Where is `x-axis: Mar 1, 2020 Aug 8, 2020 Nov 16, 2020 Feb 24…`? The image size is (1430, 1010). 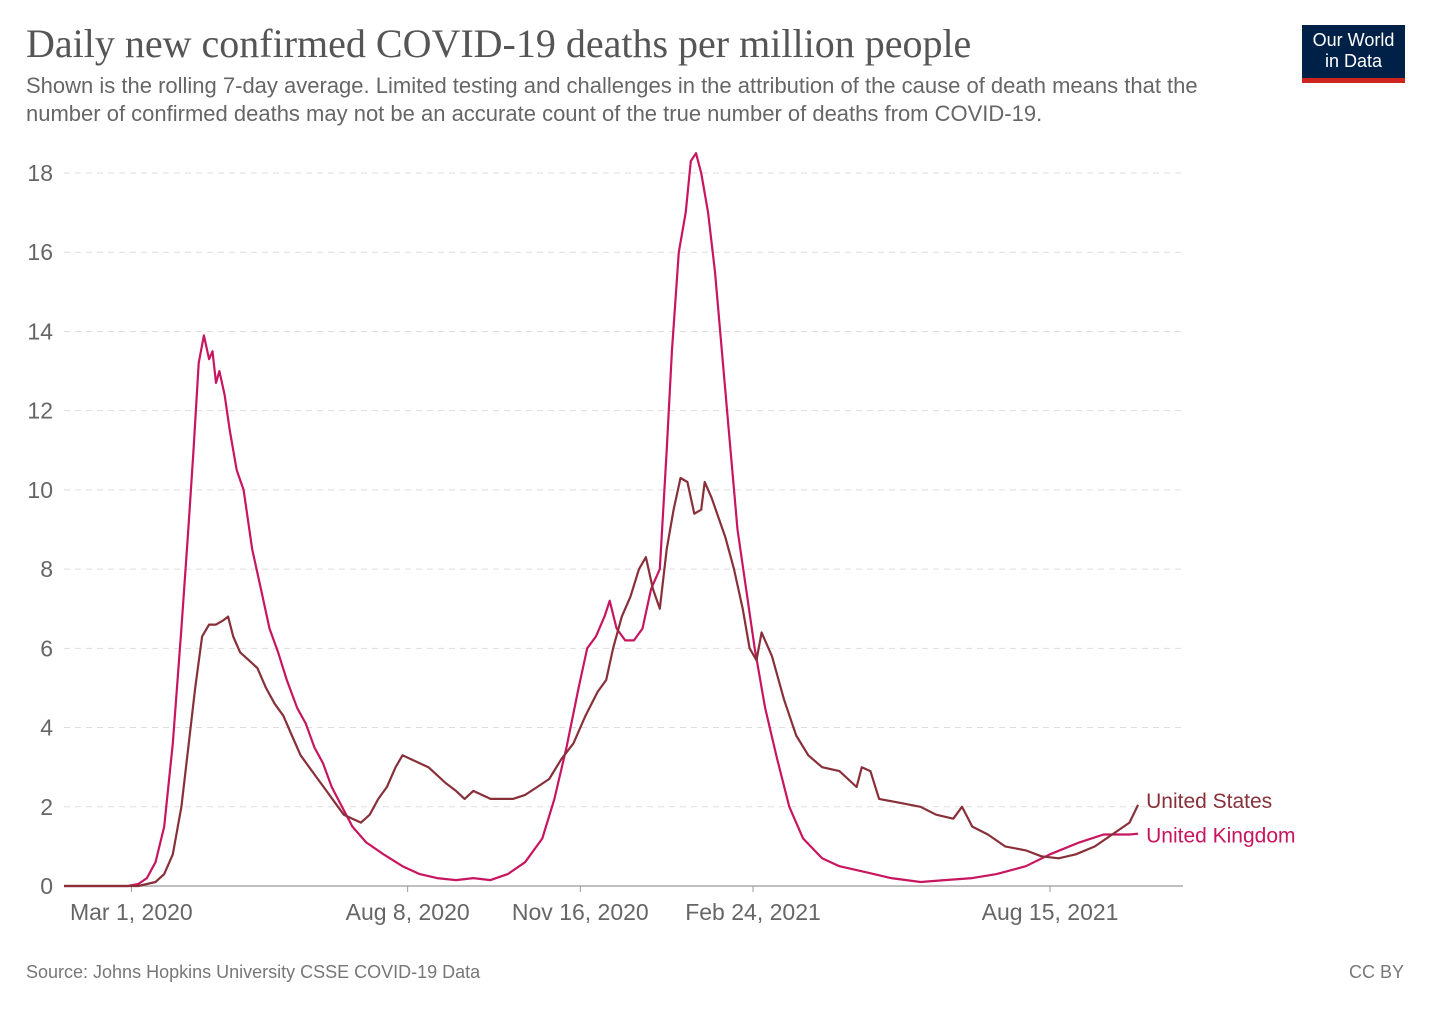
x-axis: Mar 1, 2020 Aug 8, 2020 Nov 16, 2020 Feb 24… is located at coordinates (623, 905).